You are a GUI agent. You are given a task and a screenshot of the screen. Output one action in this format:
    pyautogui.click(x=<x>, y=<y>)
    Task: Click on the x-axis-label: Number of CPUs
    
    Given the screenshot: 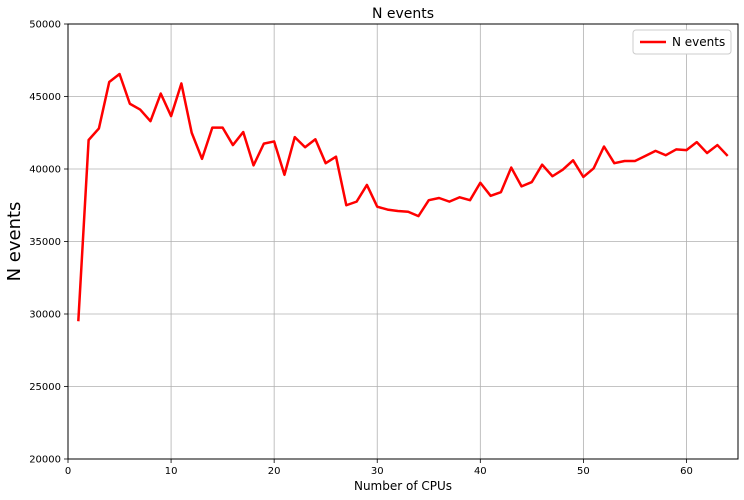 What is the action you would take?
    pyautogui.click(x=403, y=486)
    